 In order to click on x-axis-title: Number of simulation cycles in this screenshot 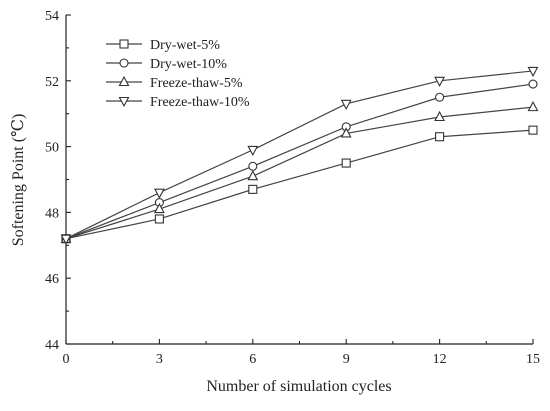, I will do `click(298, 386)`.